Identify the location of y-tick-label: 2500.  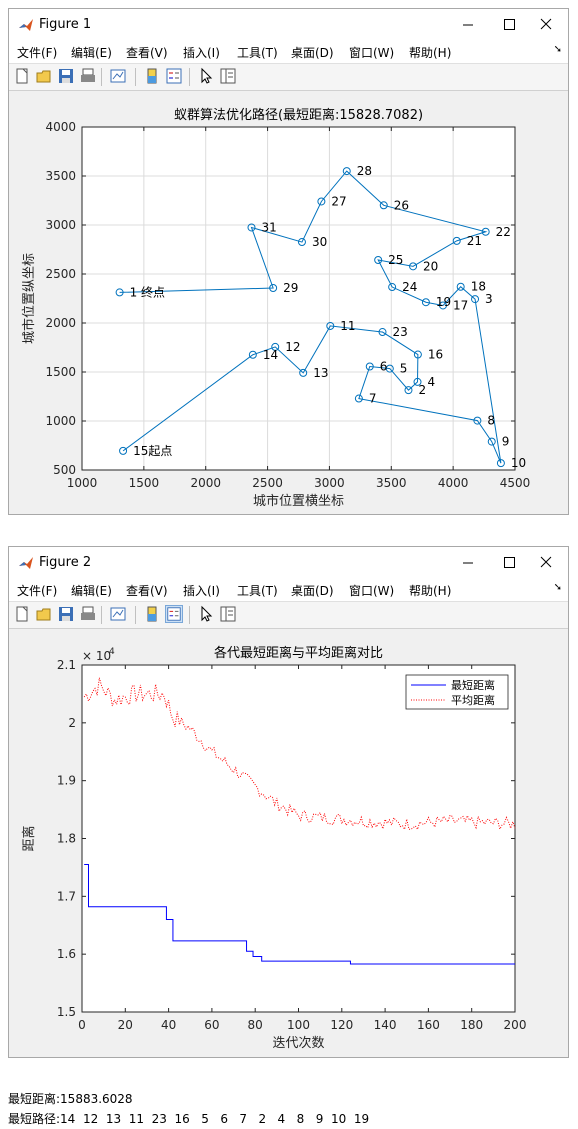
(60, 274).